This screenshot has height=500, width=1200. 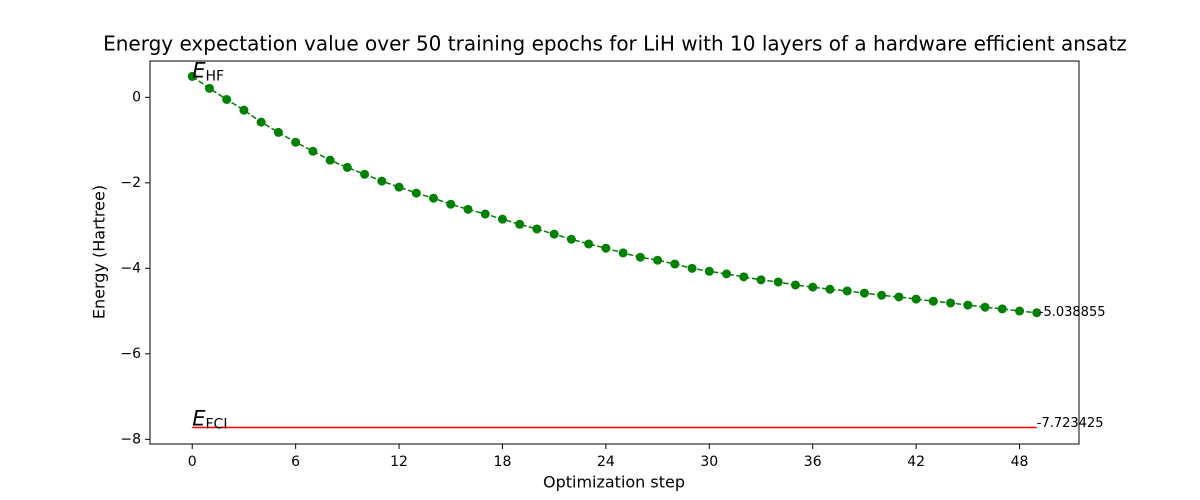 What do you see at coordinates (399, 462) in the screenshot?
I see `x-tick-label: 12` at bounding box center [399, 462].